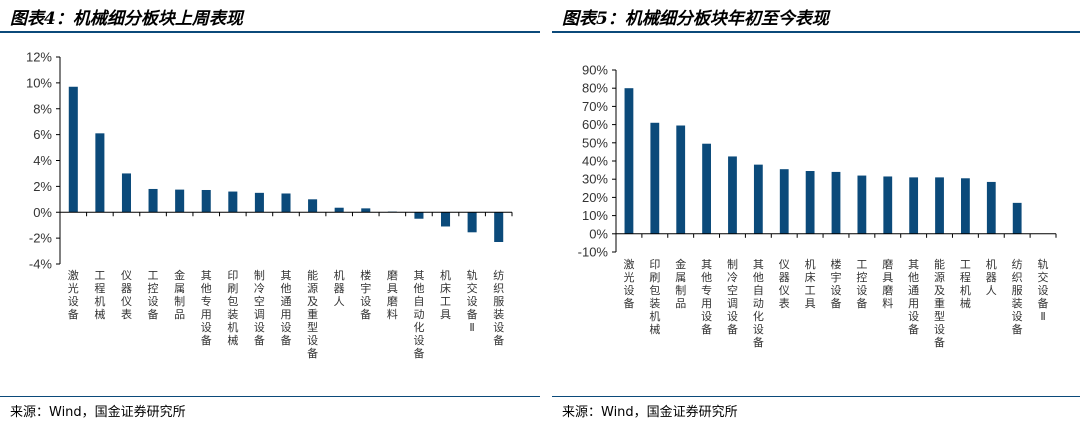 This screenshot has width=1080, height=422. What do you see at coordinates (595, 88) in the screenshot?
I see `y-tick-label: 80%` at bounding box center [595, 88].